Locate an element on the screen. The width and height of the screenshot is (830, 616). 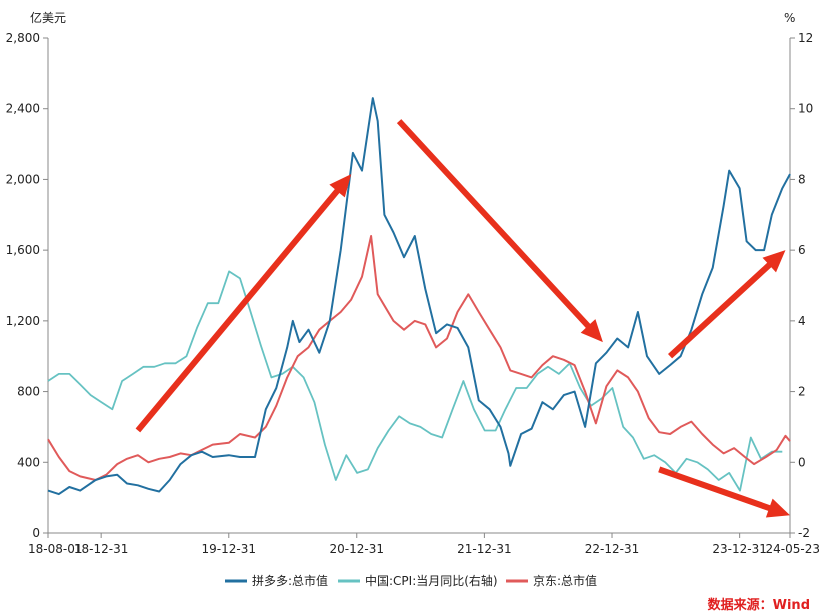
legend-label: 拼多多:总市值 is located at coordinates (290, 580).